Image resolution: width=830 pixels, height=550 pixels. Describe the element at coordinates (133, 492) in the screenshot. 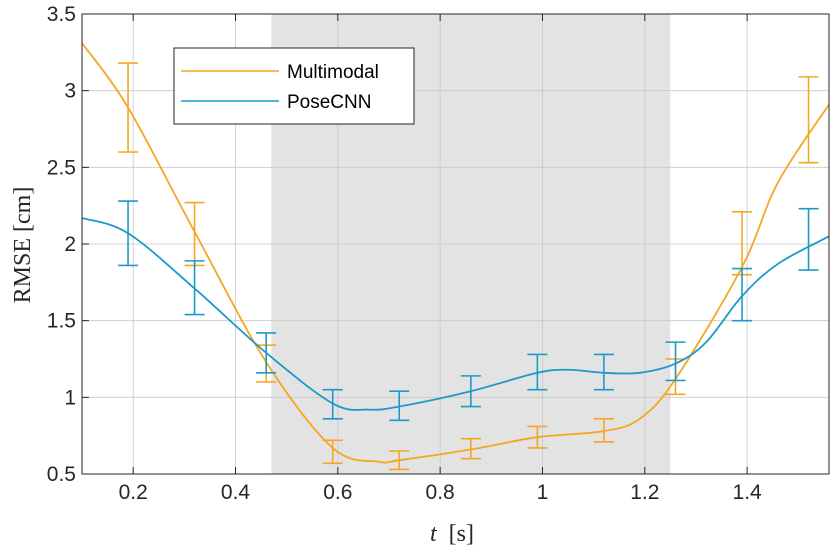

I see `x-tick-label: 0.2` at that location.